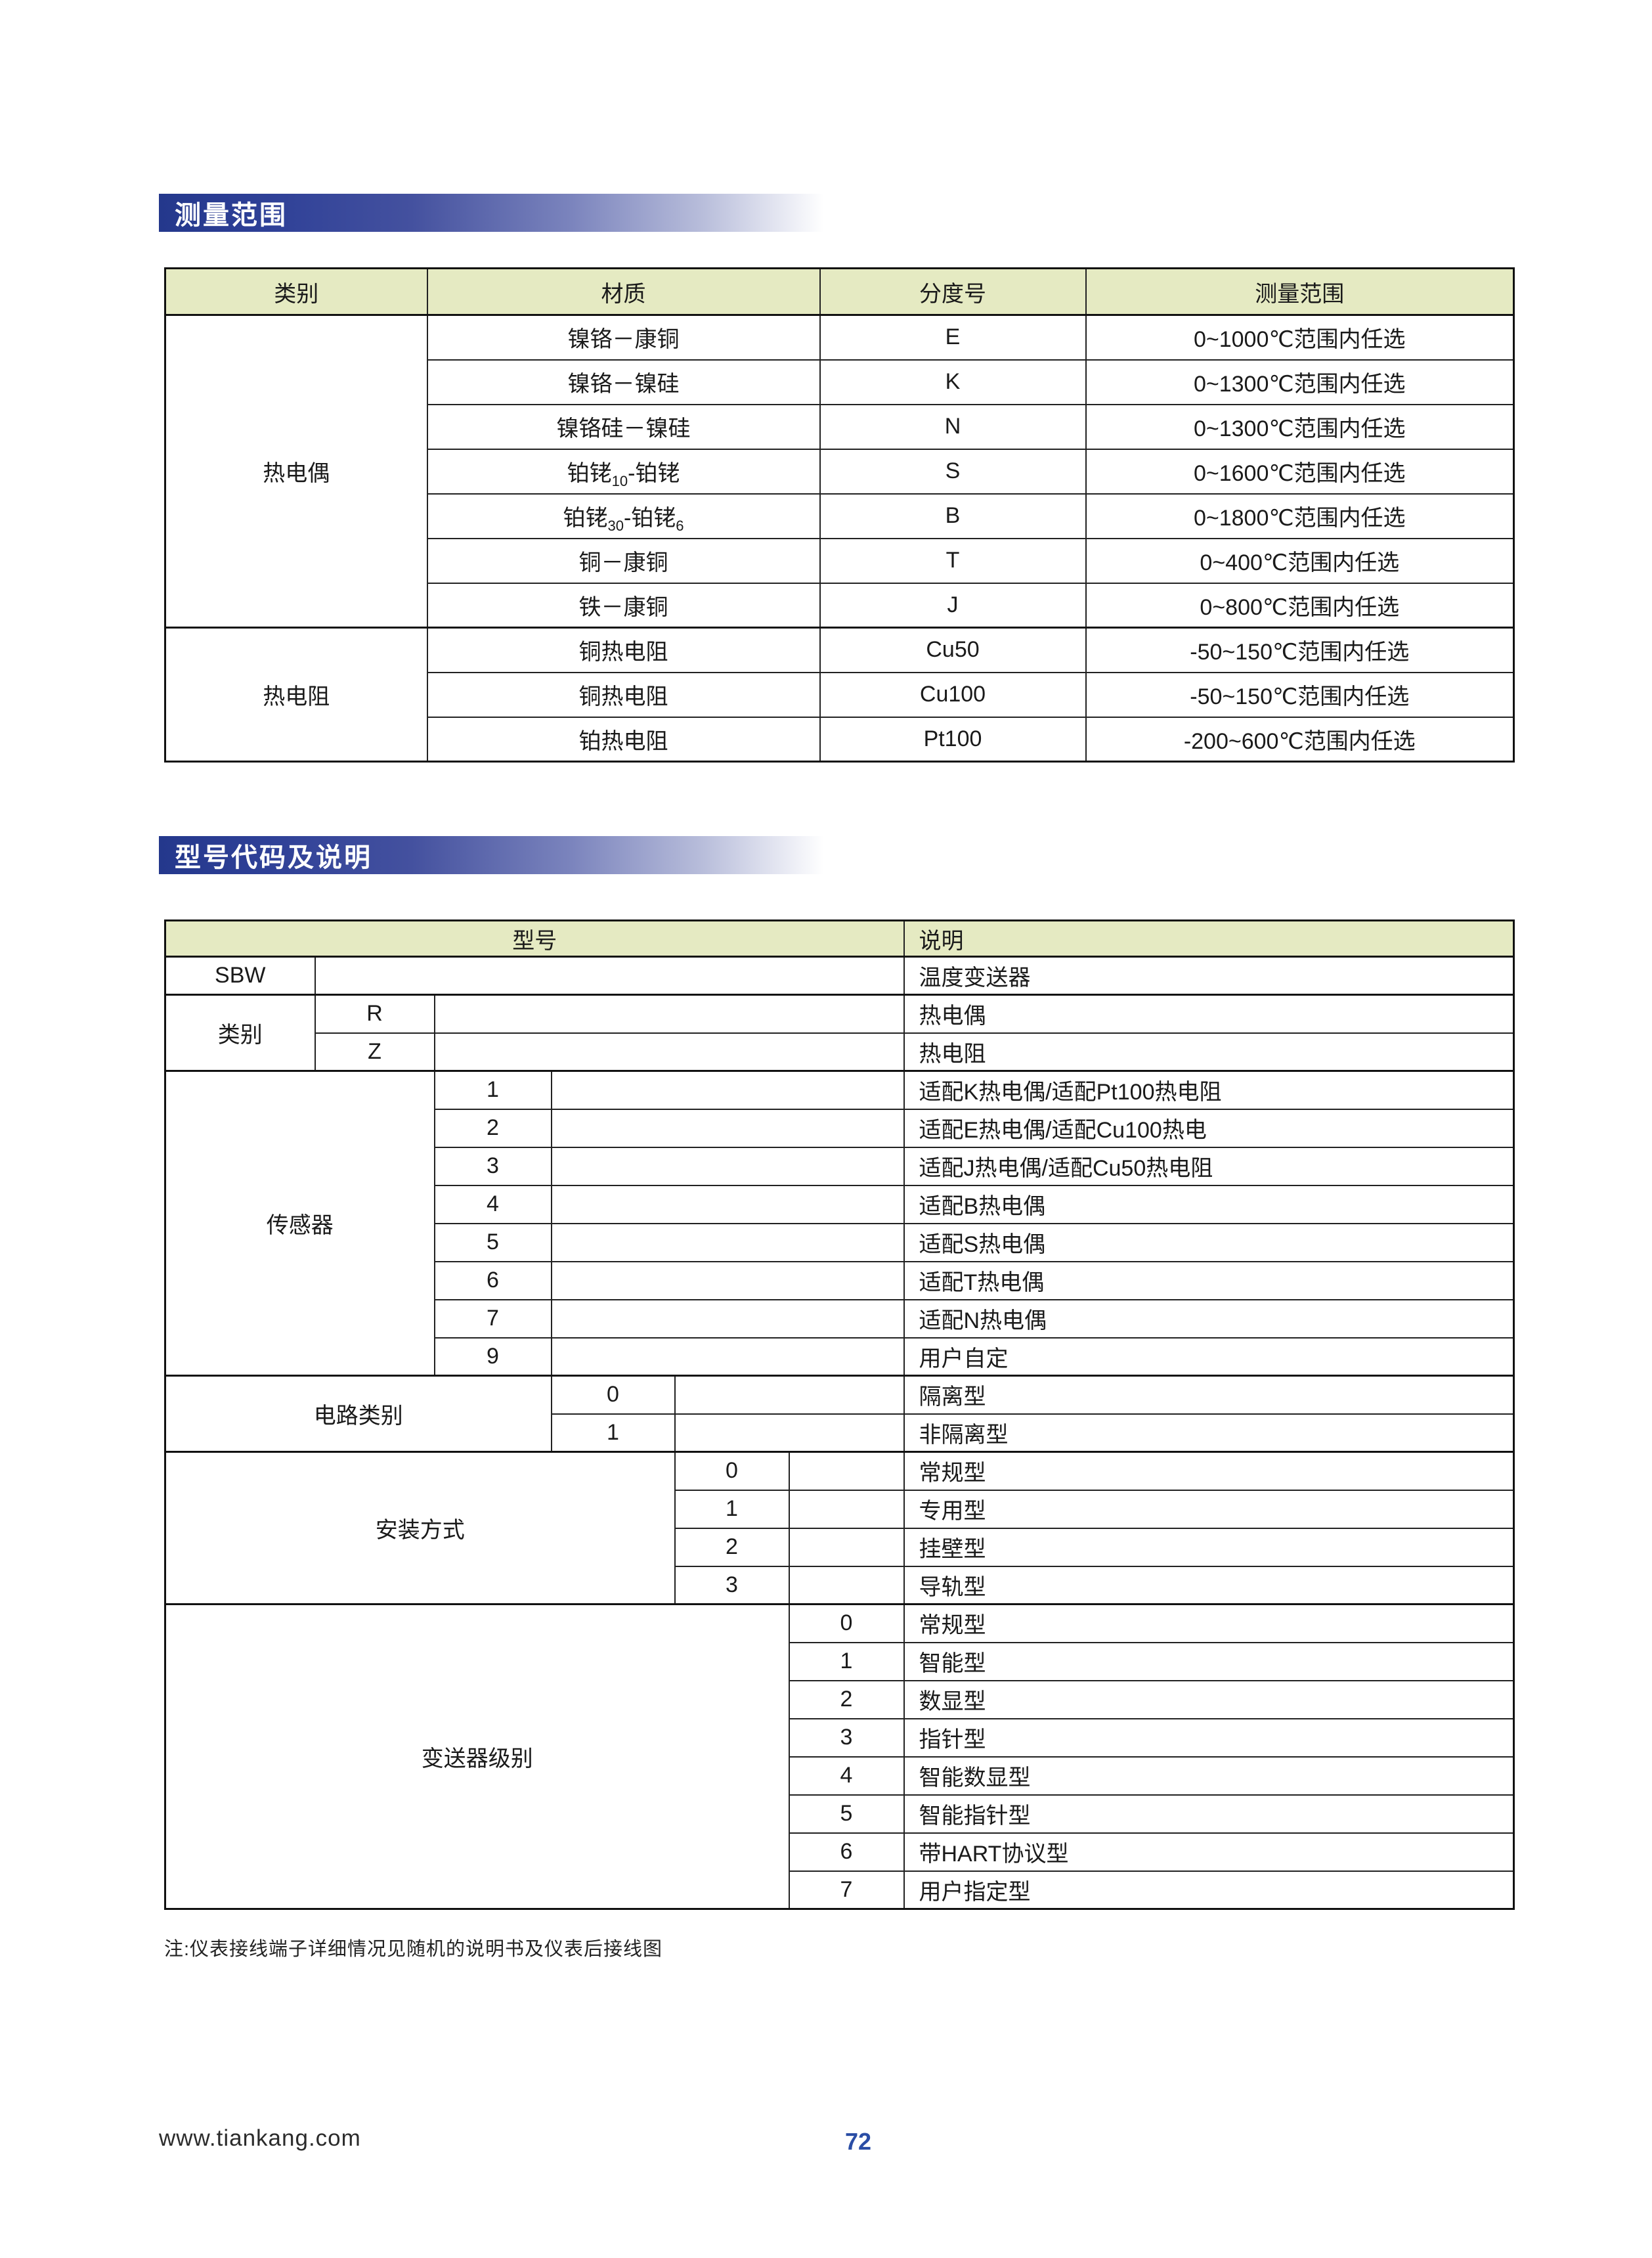 The width and height of the screenshot is (1652, 2258). I want to click on table-row: 变送器级别 0 常规型, so click(839, 1756).